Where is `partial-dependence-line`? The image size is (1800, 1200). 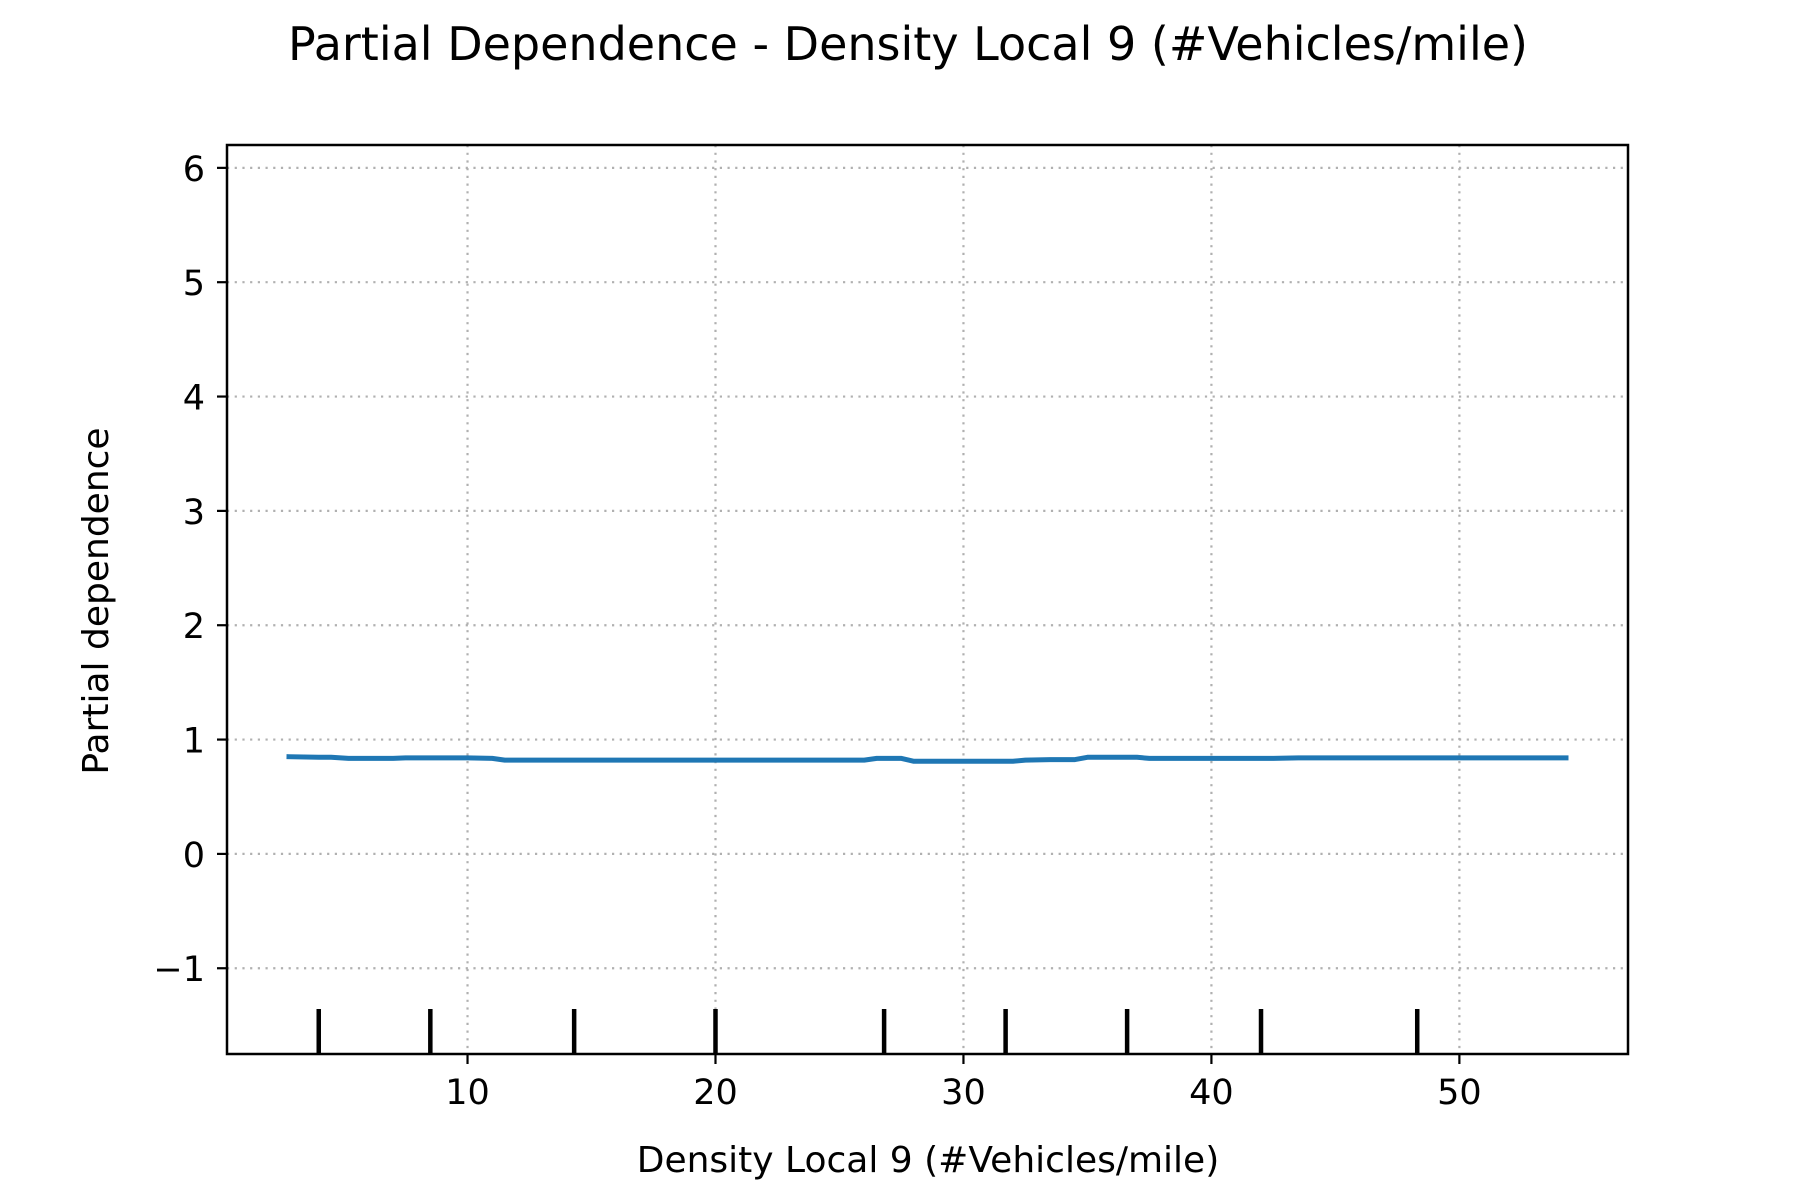 partial-dependence-line is located at coordinates (927, 759).